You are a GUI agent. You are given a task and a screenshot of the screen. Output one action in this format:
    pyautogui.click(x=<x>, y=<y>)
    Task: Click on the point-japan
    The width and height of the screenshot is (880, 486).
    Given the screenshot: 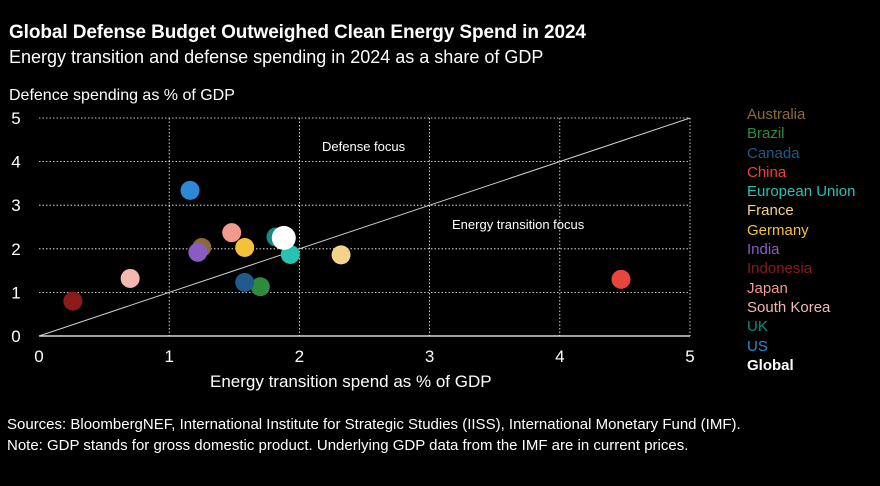 What is the action you would take?
    pyautogui.click(x=232, y=233)
    